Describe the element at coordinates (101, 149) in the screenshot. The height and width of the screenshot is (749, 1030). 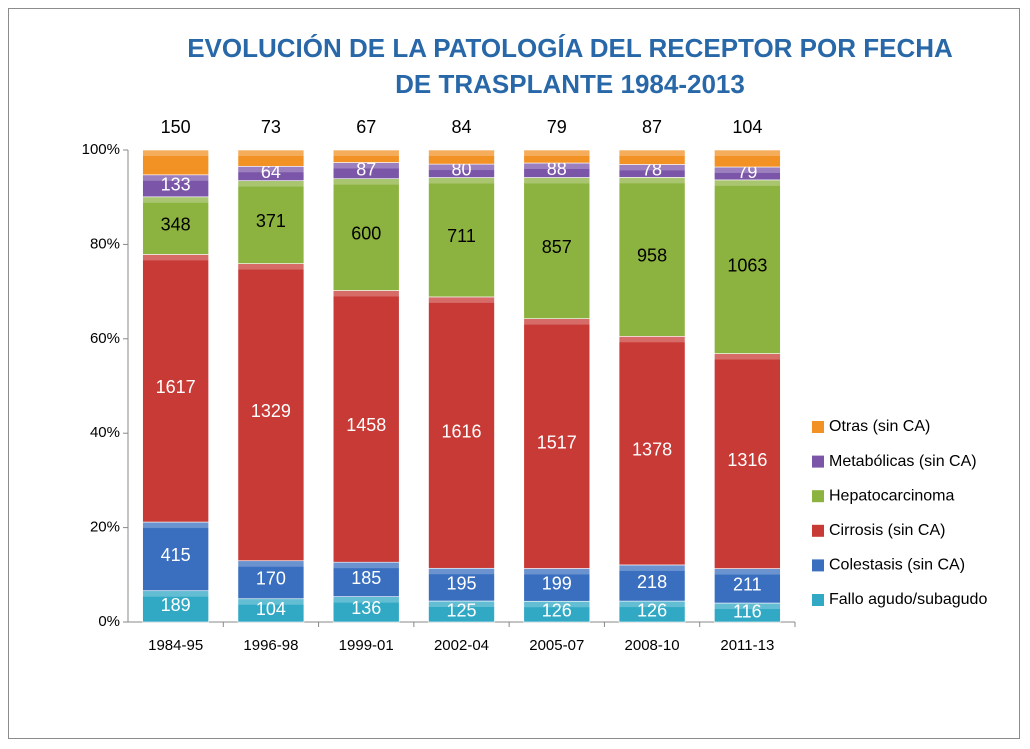
I see `y-tick-label: 100%` at that location.